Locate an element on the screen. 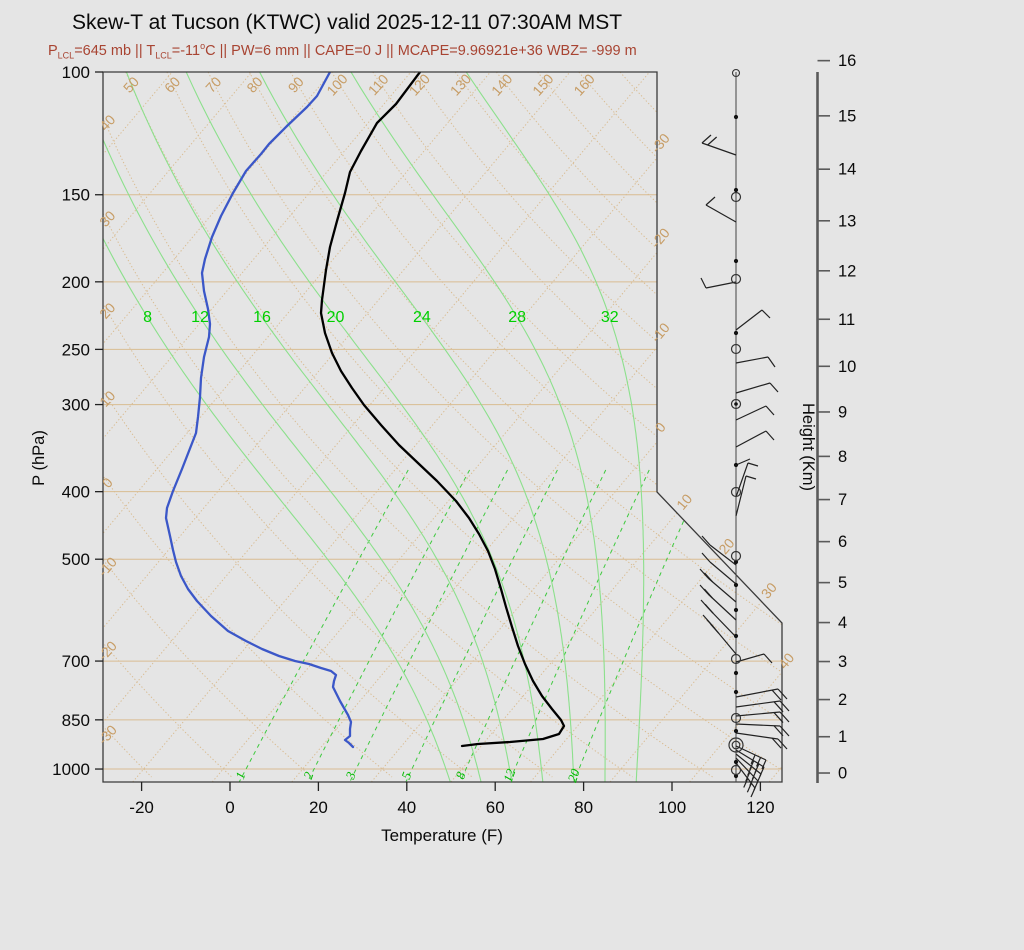  height-tick-label: 16 is located at coordinates (847, 61).